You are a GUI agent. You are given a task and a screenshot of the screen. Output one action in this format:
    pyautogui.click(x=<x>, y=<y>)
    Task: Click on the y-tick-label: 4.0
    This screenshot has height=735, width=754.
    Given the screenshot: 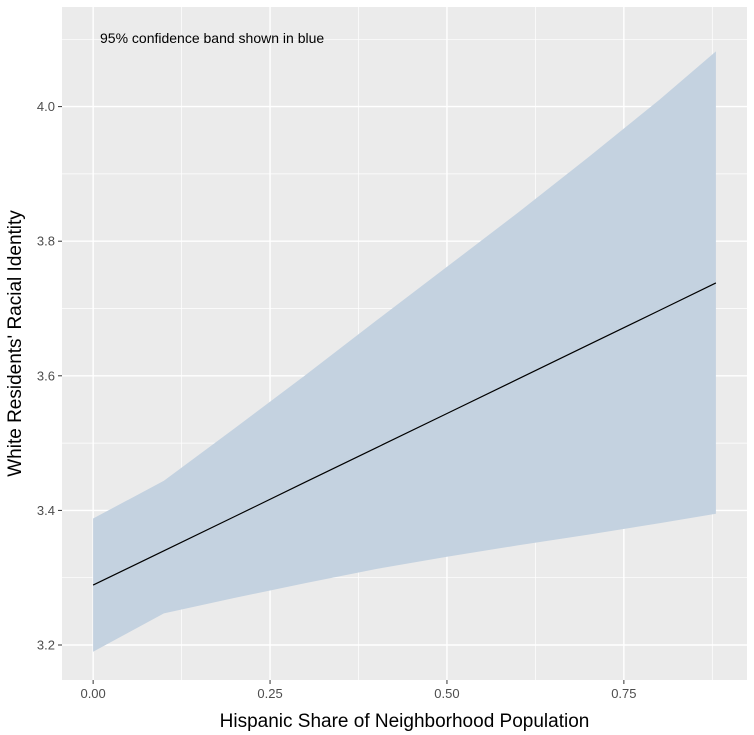 What is the action you would take?
    pyautogui.click(x=46, y=106)
    